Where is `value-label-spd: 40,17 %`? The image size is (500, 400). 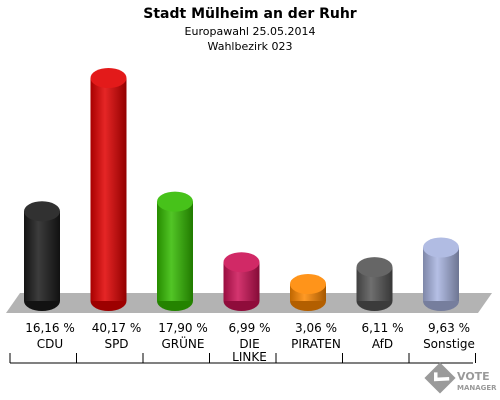 value-label-spd: 40,17 % is located at coordinates (117, 328).